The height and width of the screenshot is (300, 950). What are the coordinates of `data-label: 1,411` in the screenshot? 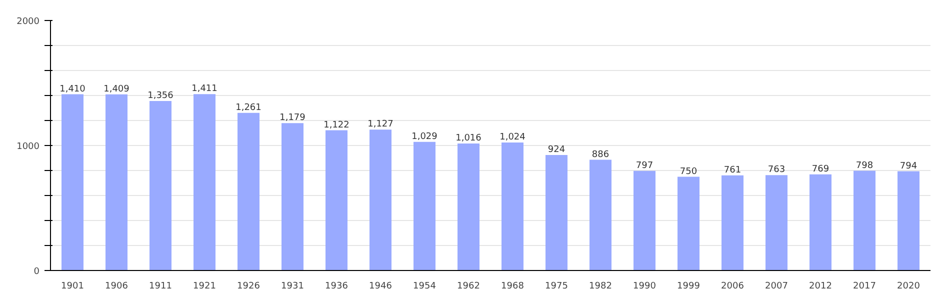 It's located at (205, 89).